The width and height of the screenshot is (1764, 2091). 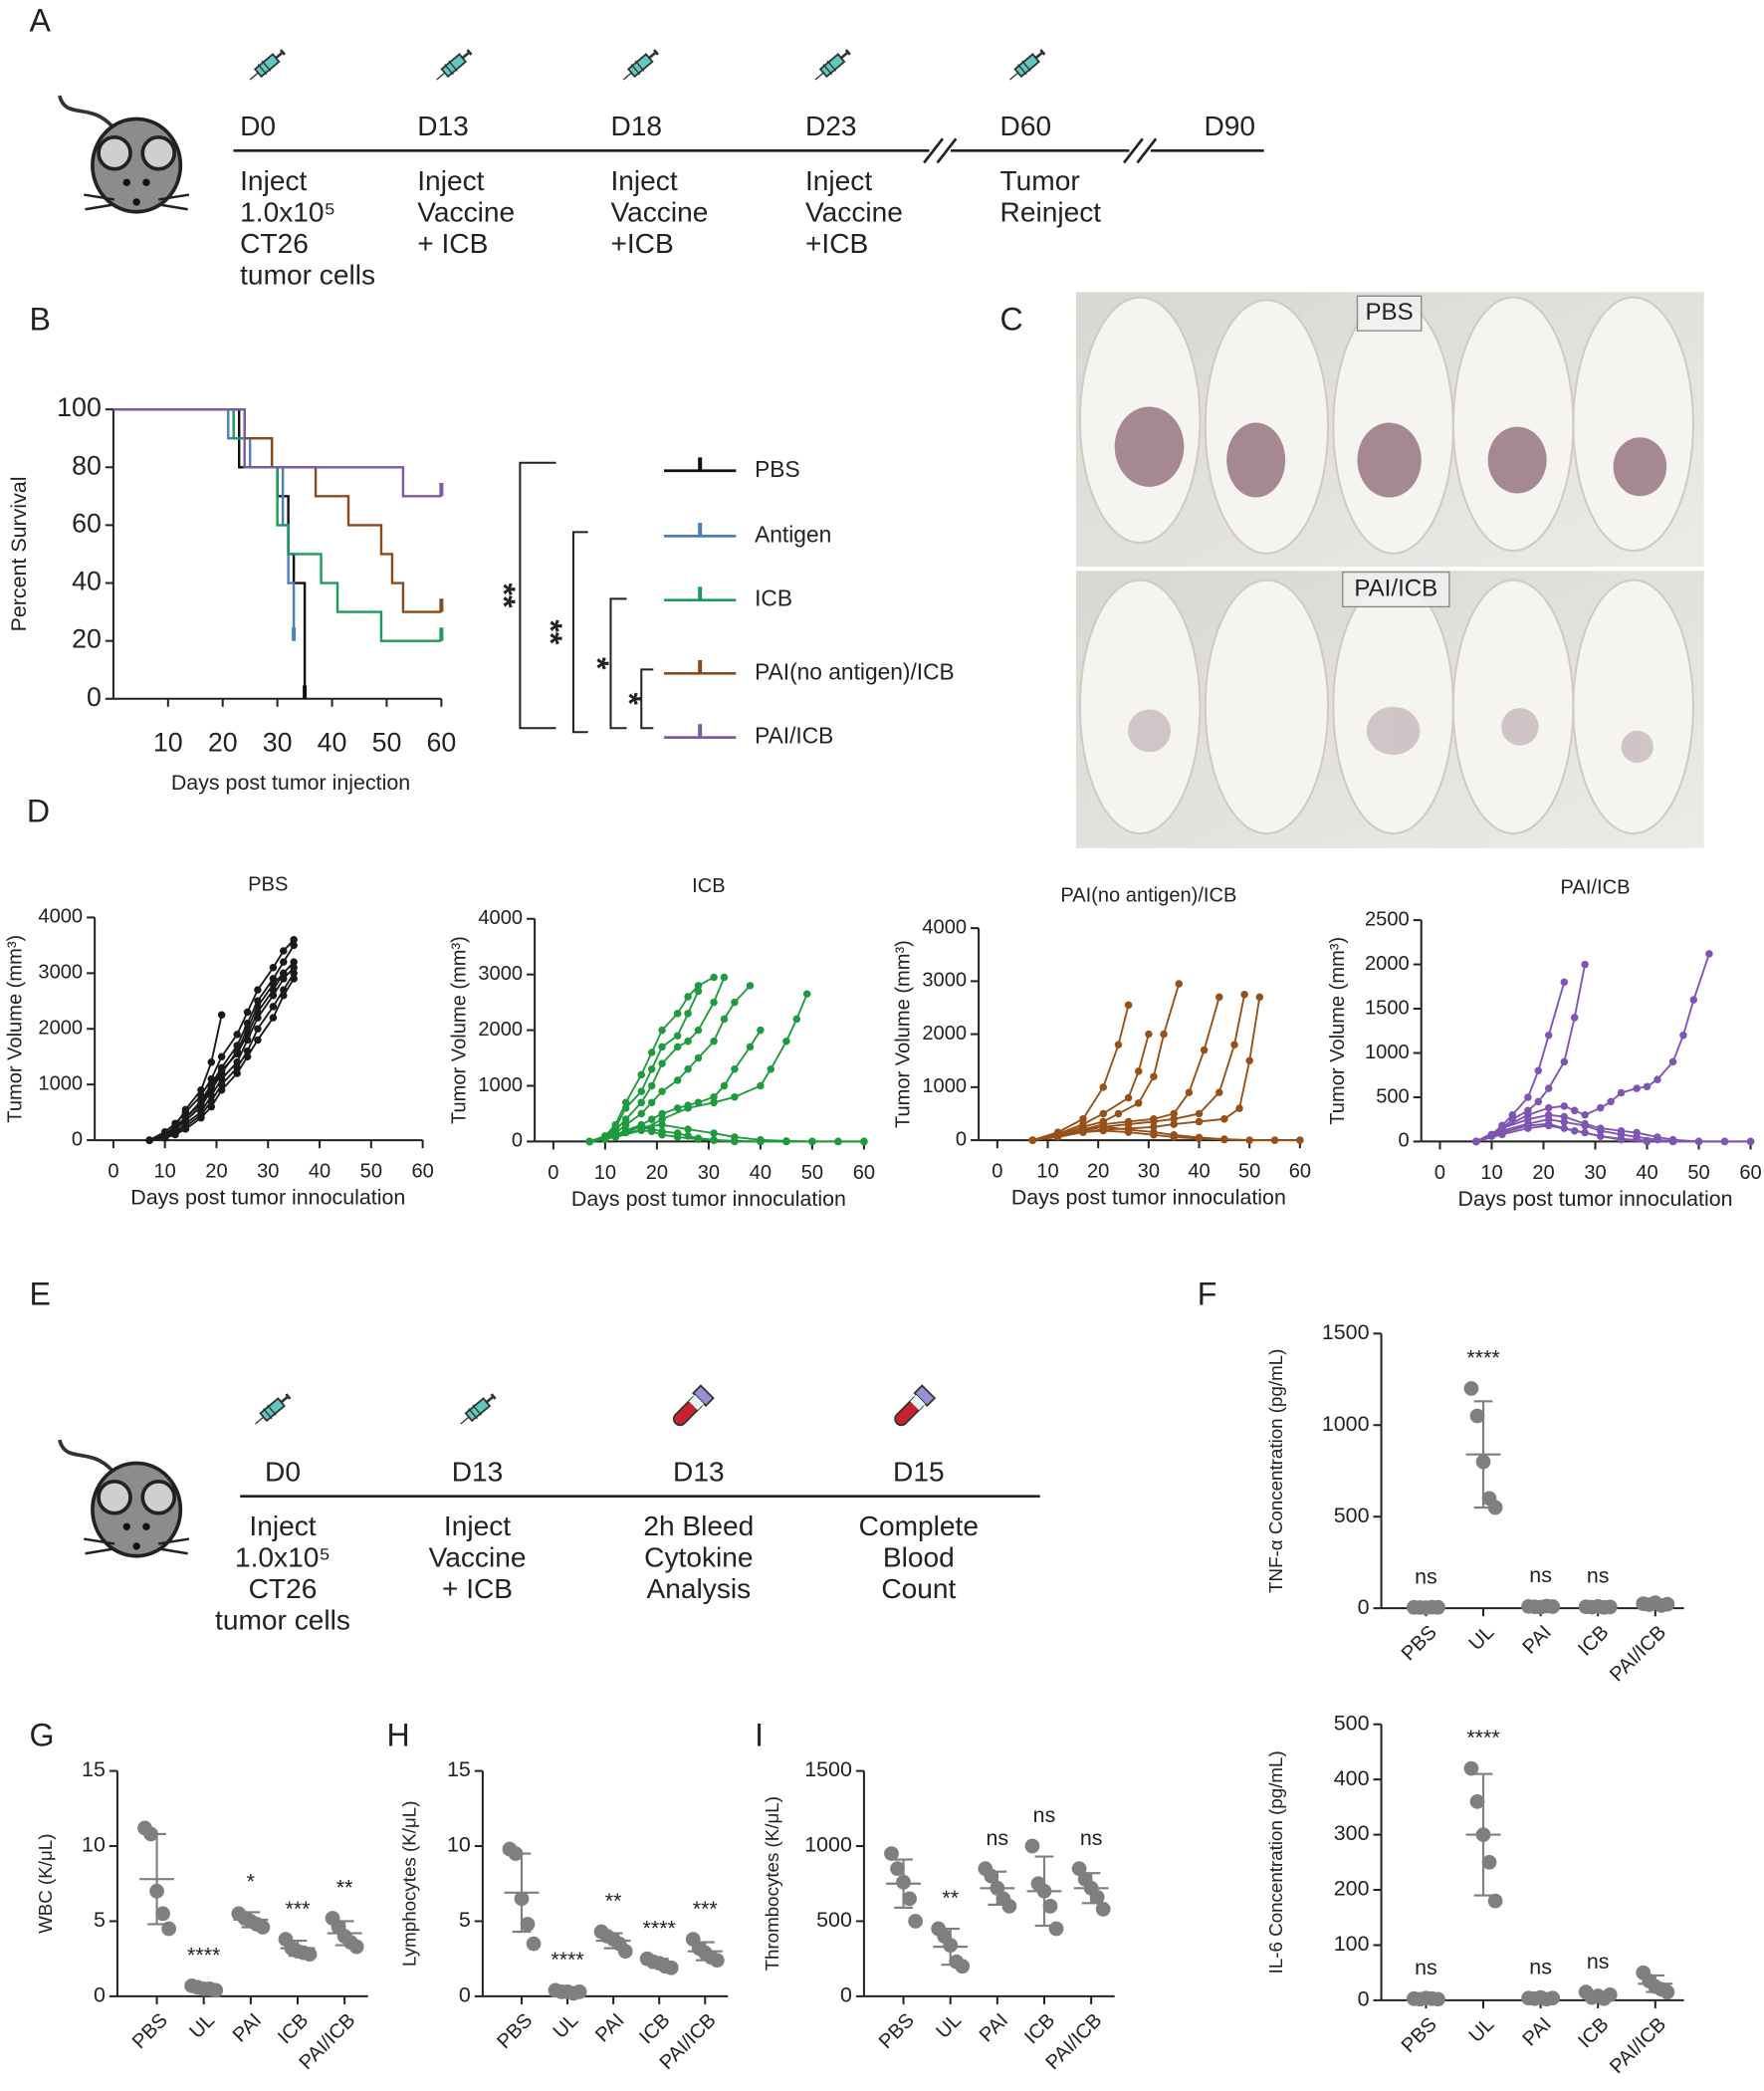 What do you see at coordinates (1391, 735) in the screenshot?
I see `scars-pai-icb` at bounding box center [1391, 735].